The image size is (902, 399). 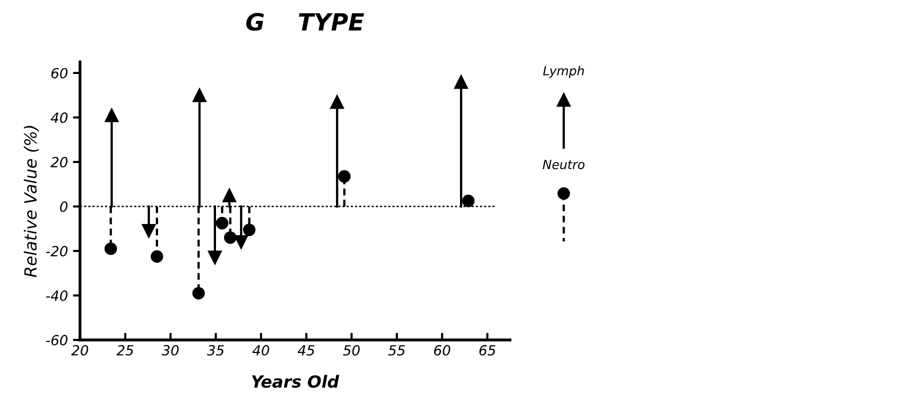 I want to click on x-tick-label: 20, so click(x=79, y=350).